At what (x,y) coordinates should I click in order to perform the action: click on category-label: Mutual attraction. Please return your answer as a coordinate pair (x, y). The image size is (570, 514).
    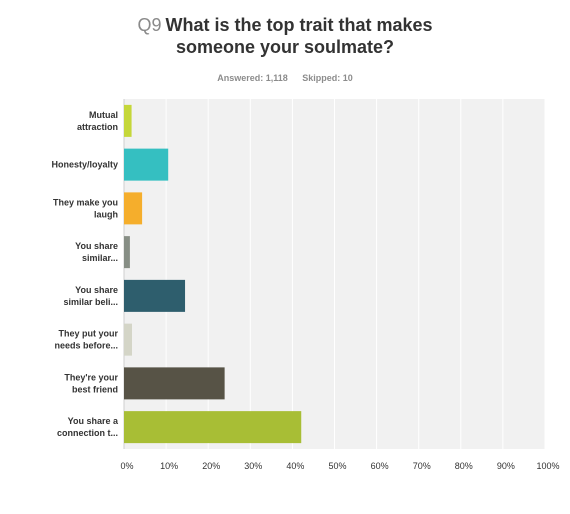
    Looking at the image, I should click on (97, 121).